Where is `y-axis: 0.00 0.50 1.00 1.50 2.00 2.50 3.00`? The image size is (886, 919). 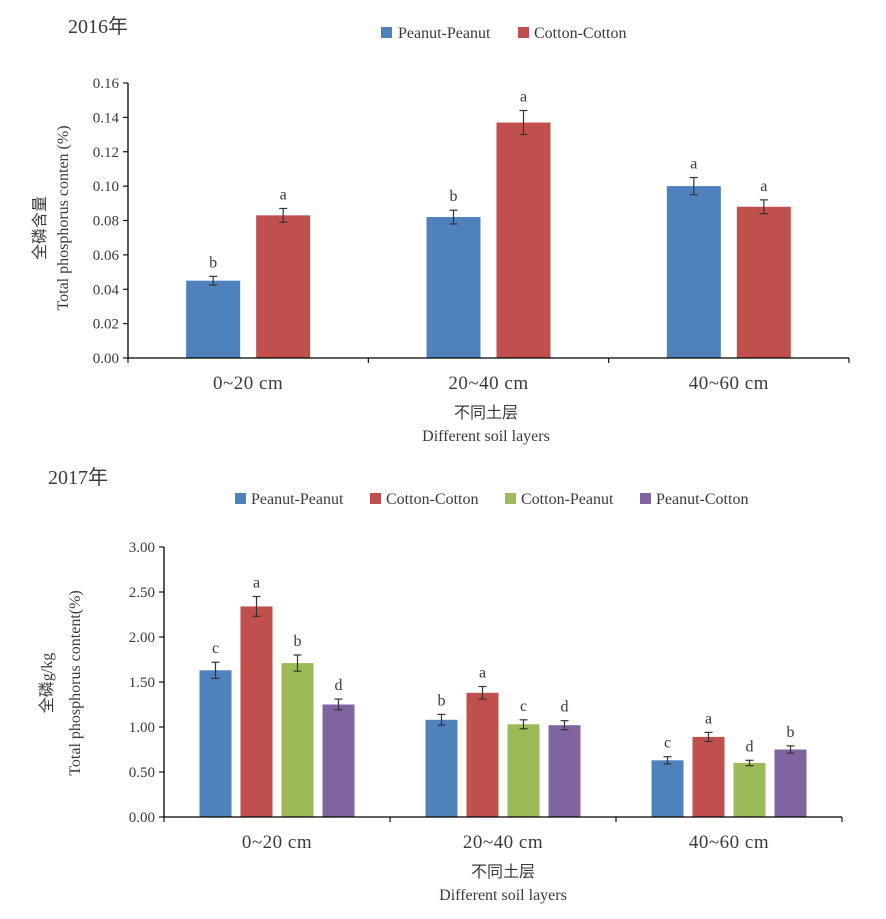 y-axis: 0.00 0.50 1.00 1.50 2.00 2.50 3.00 is located at coordinates (147, 683).